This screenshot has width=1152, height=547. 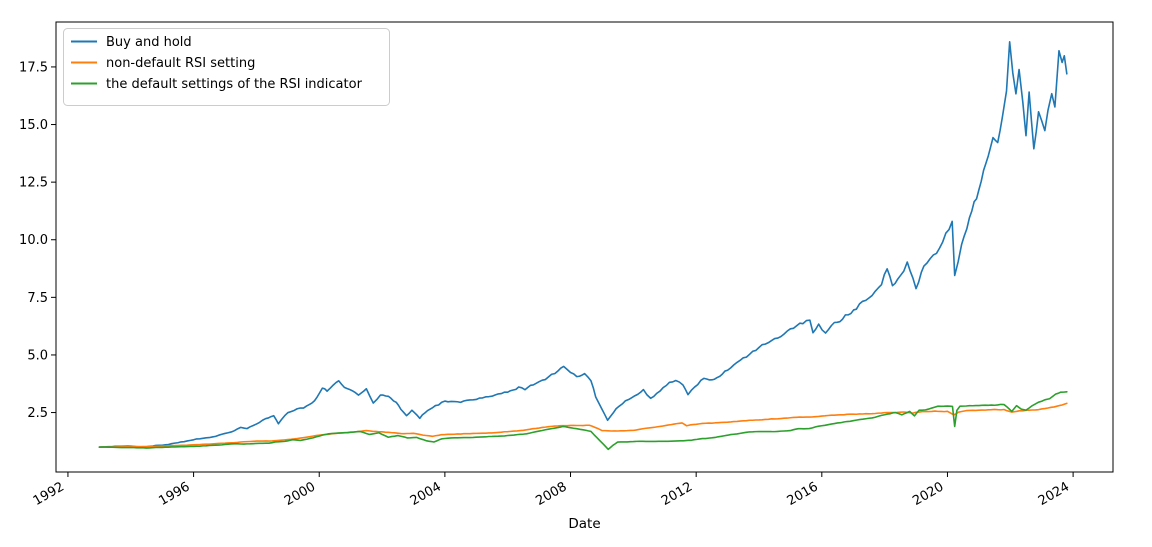 What do you see at coordinates (37, 298) in the screenshot?
I see `y-tick-label: 7.5` at bounding box center [37, 298].